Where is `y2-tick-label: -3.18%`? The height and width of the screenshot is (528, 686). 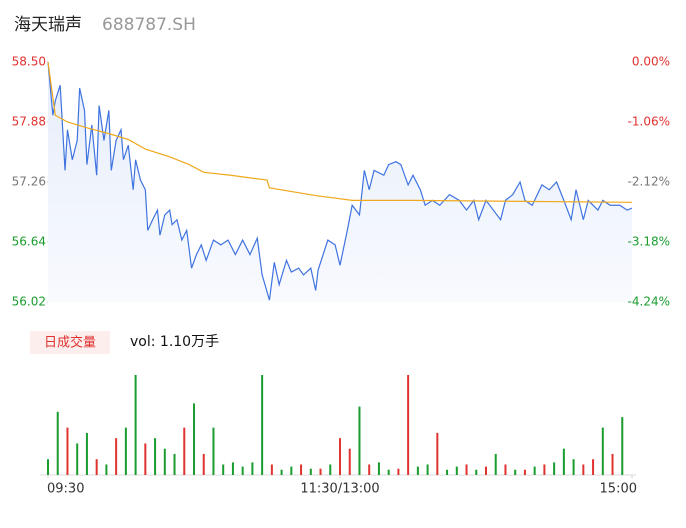 y2-tick-label: -3.18% is located at coordinates (649, 242).